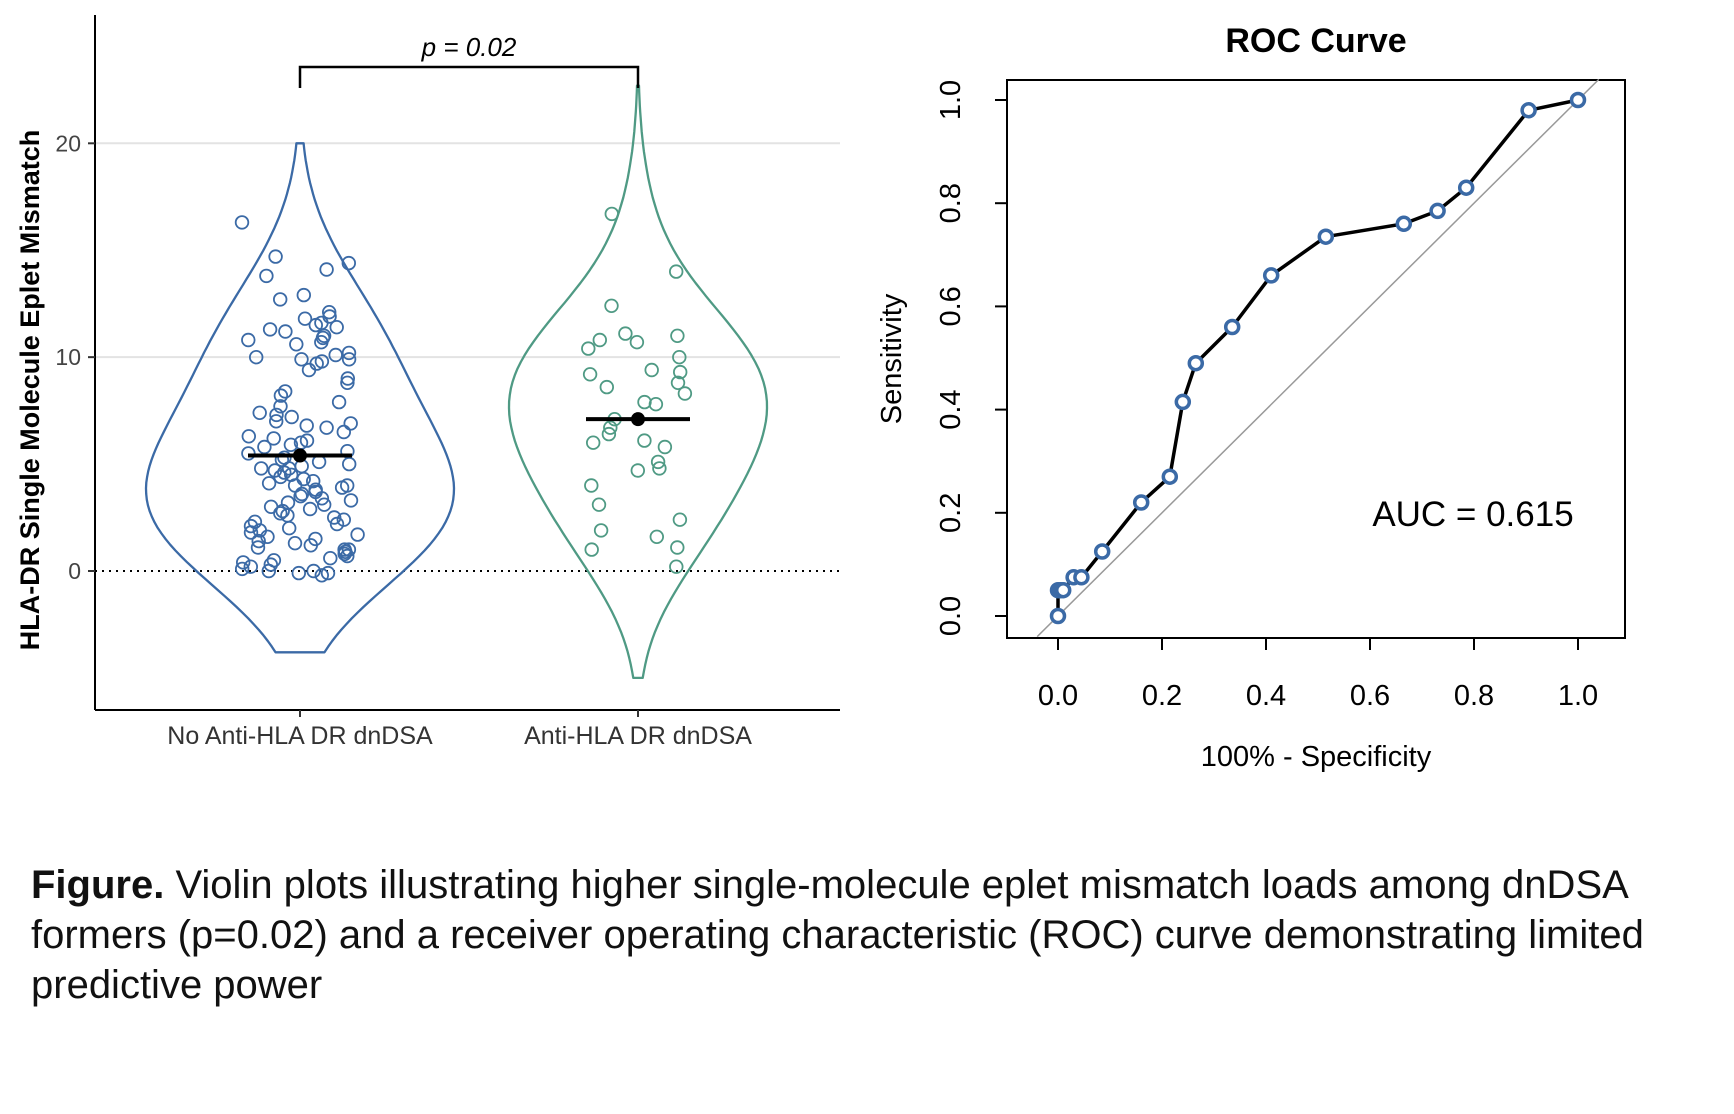 The width and height of the screenshot is (1734, 1114). I want to click on x-tick-label: Anti-HLA DR dnDSA, so click(638, 736).